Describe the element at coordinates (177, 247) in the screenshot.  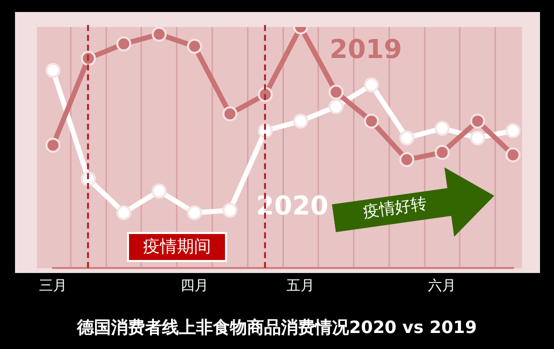
I see `annotation: 疫情期间` at that location.